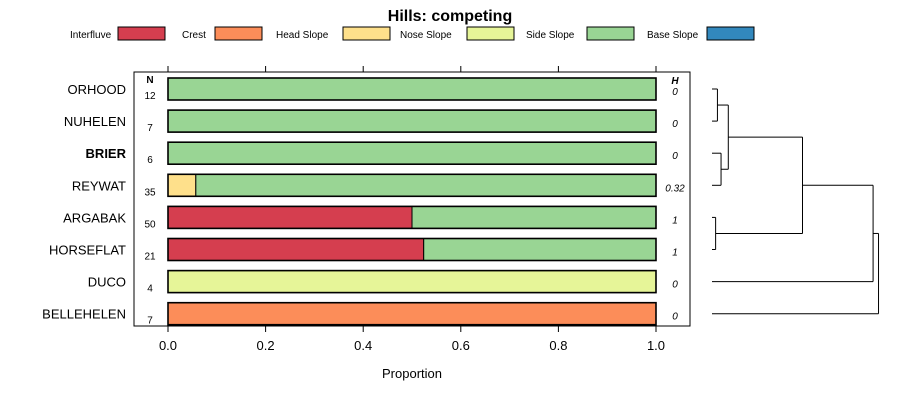  I want to click on h-value-orhood: 0, so click(675, 92).